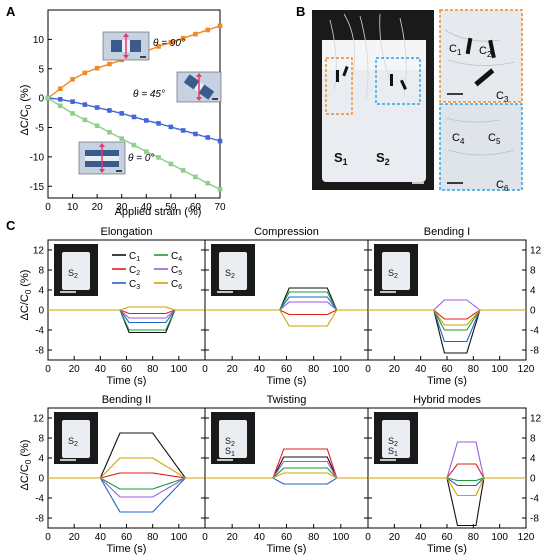  I want to click on panel-a-ytick-label: -5, so click(39, 128).